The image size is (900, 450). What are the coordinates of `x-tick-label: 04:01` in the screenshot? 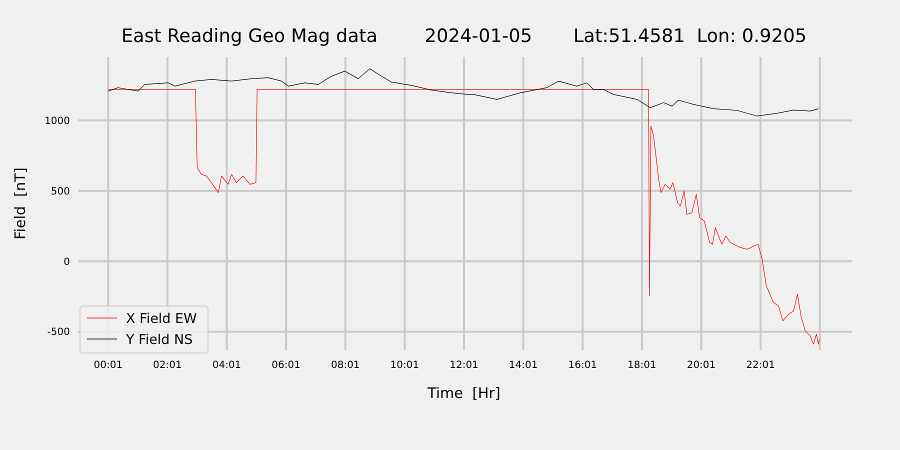 It's located at (227, 365).